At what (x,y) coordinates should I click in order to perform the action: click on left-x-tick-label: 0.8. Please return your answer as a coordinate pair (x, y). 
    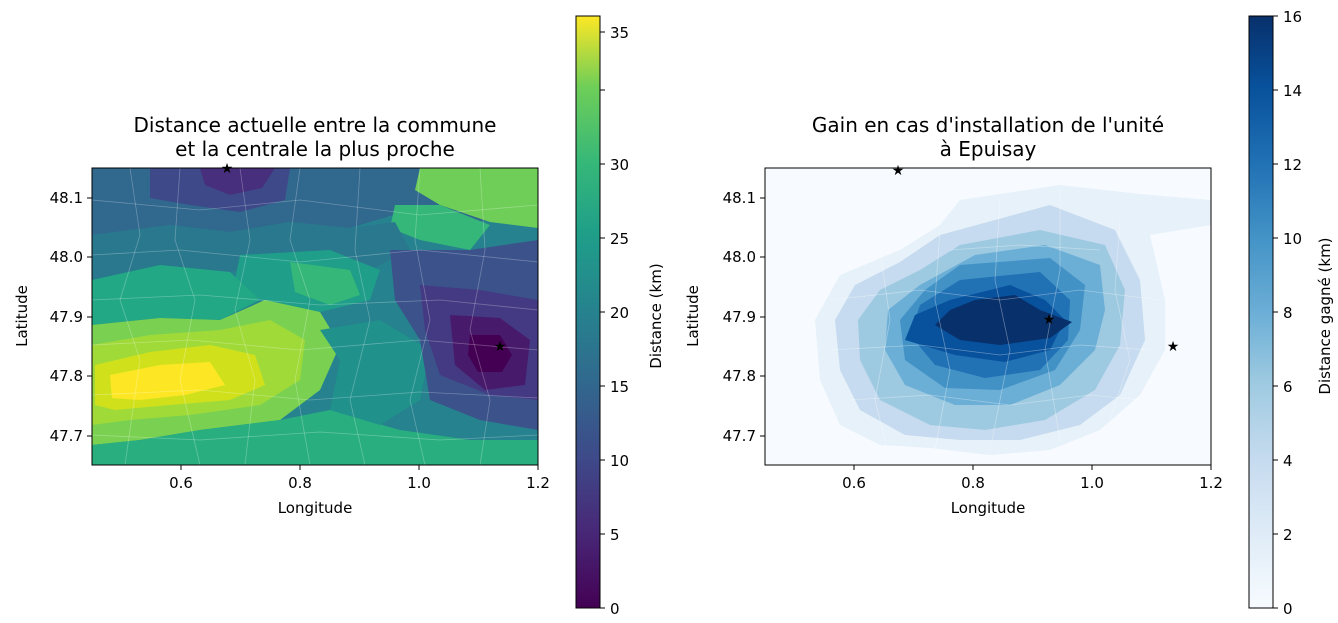
    Looking at the image, I should click on (300, 483).